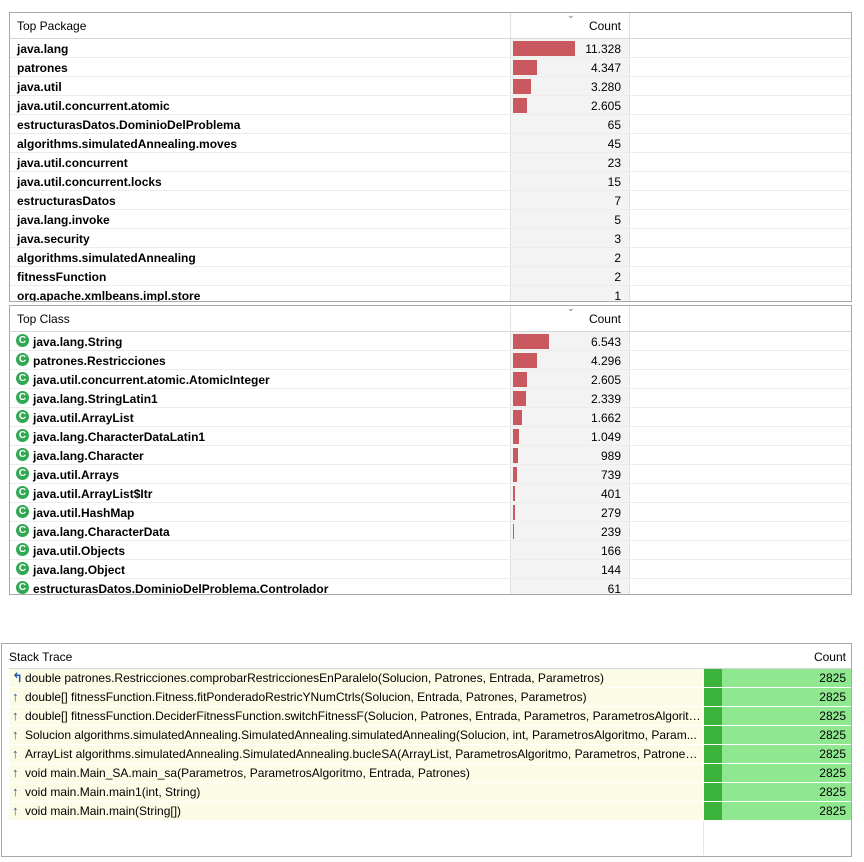 The image size is (864, 862). I want to click on count-bar-cell: 2, so click(570, 276).